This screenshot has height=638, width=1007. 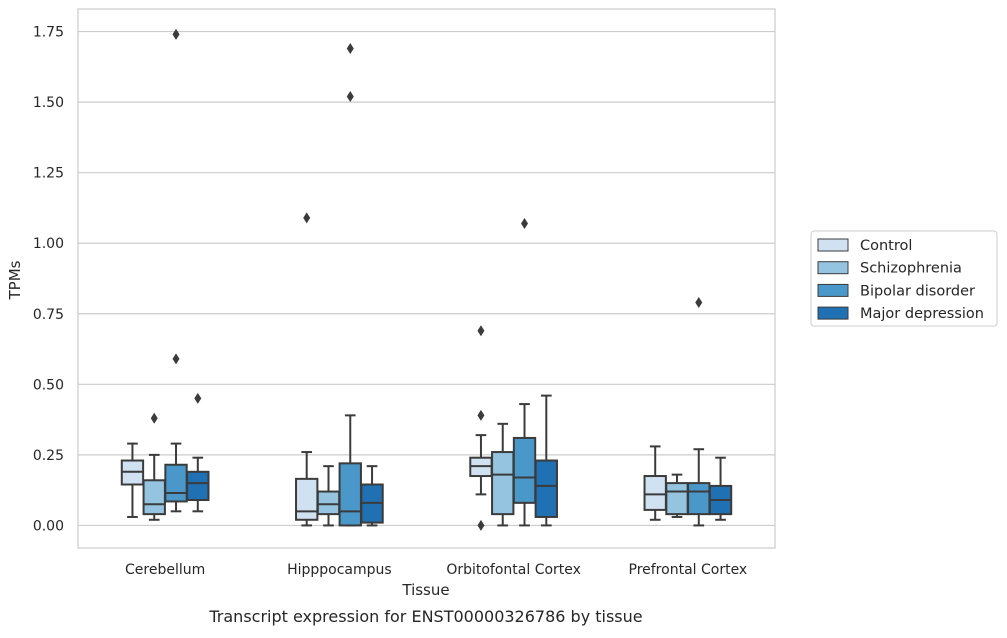 What do you see at coordinates (911, 269) in the screenshot?
I see `legend-label: Schizophrenia` at bounding box center [911, 269].